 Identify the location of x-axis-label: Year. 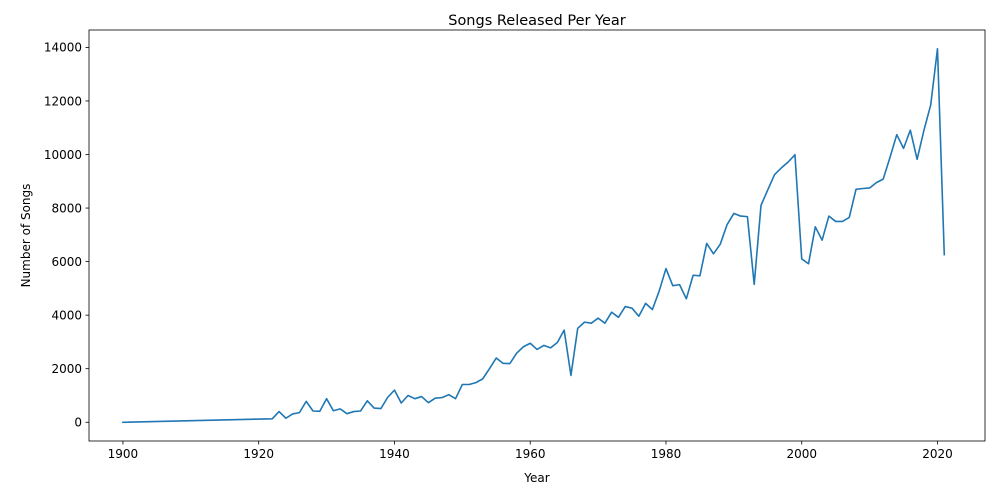
(536, 478).